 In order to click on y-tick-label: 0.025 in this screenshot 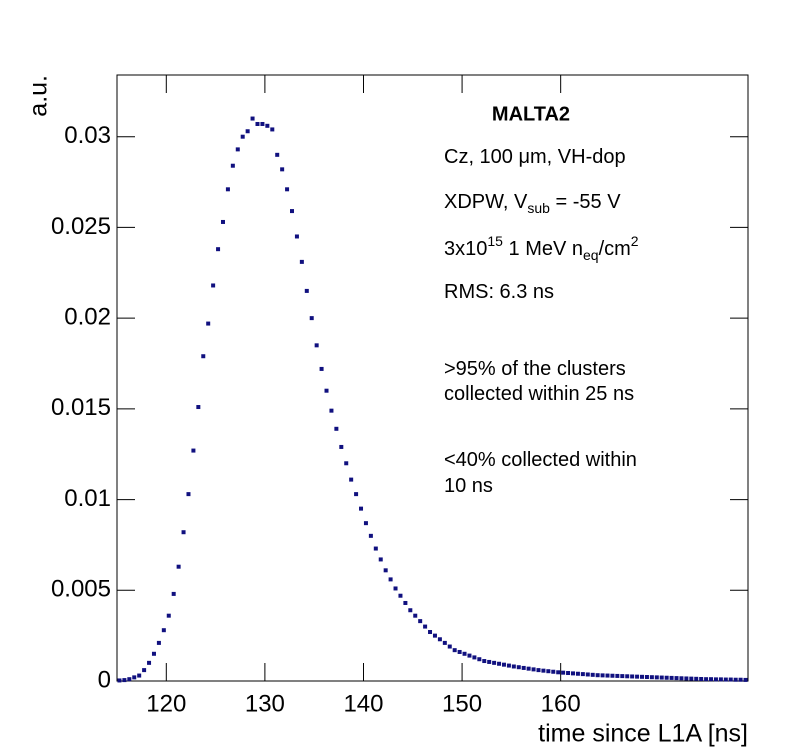, I will do `click(81, 226)`.